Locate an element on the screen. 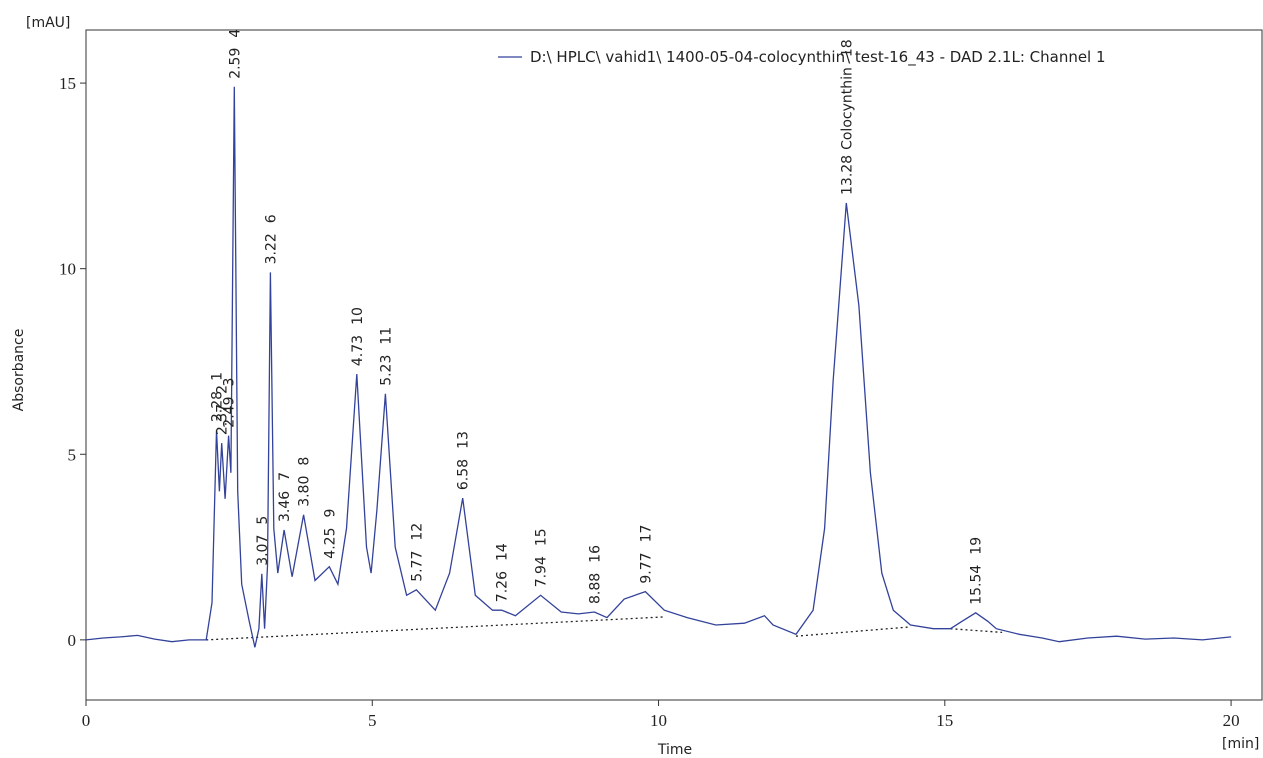 This screenshot has width=1263, height=758. peak-label: 5.23 11 is located at coordinates (386, 356).